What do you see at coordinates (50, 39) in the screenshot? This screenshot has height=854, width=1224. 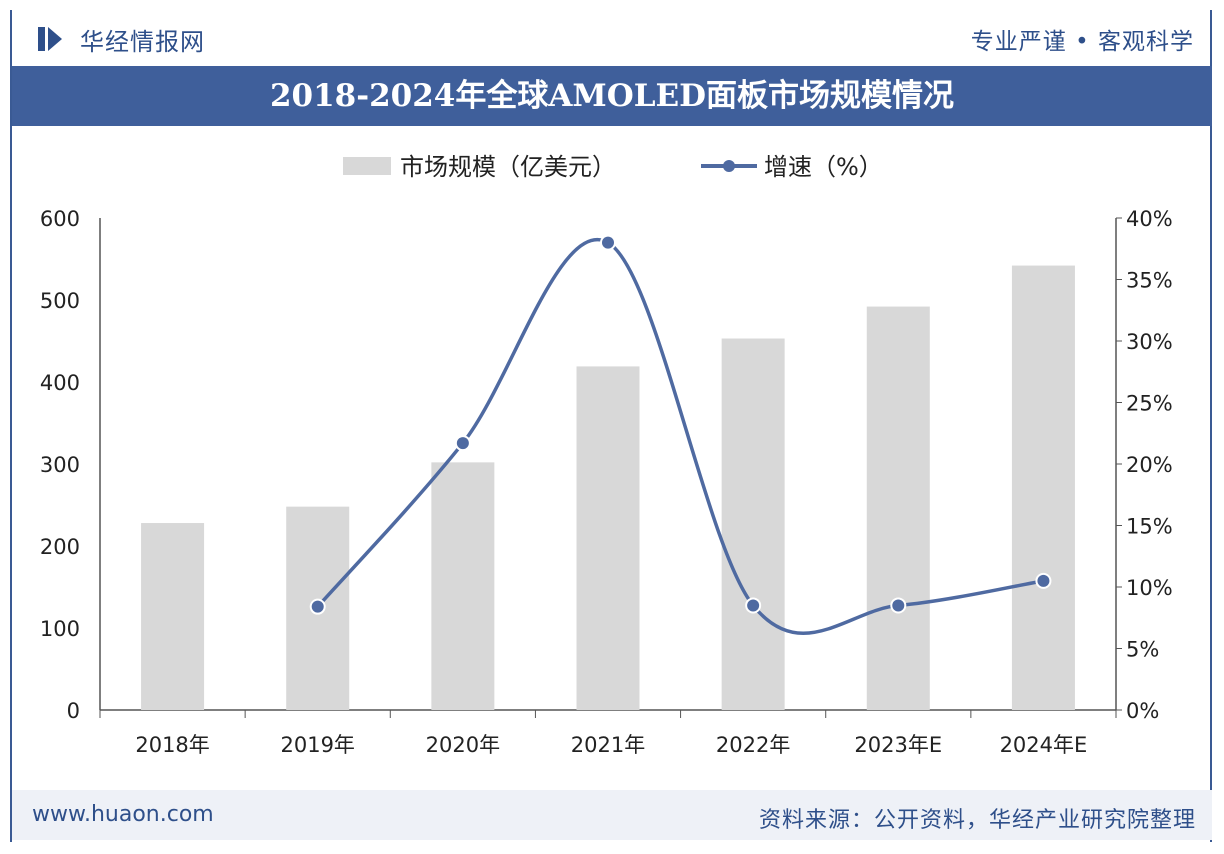 I see `brand-logo-icon` at bounding box center [50, 39].